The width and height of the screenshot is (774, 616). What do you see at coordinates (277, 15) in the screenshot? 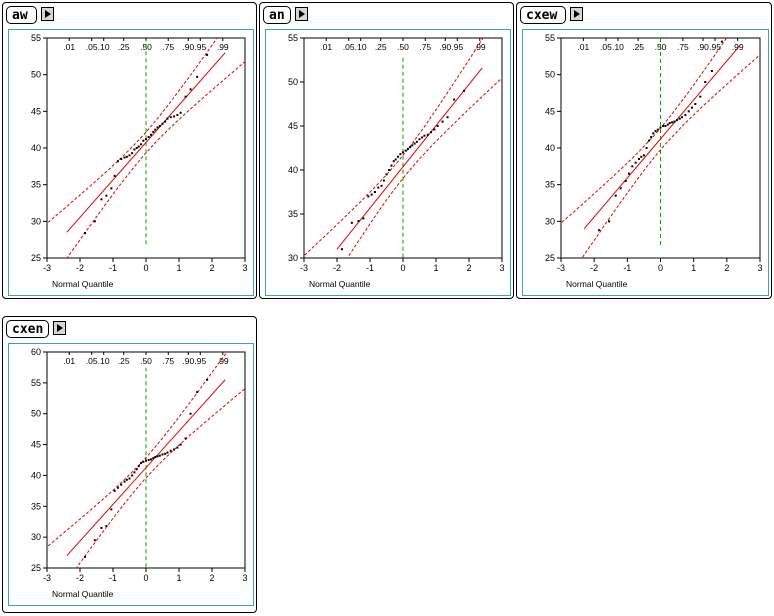
I see `panel-title-an: an` at bounding box center [277, 15].